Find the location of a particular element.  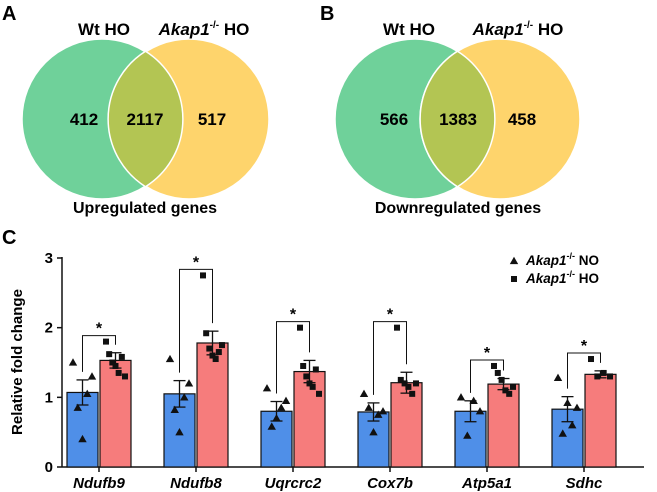

y-tick-label: 2 is located at coordinates (49, 328).